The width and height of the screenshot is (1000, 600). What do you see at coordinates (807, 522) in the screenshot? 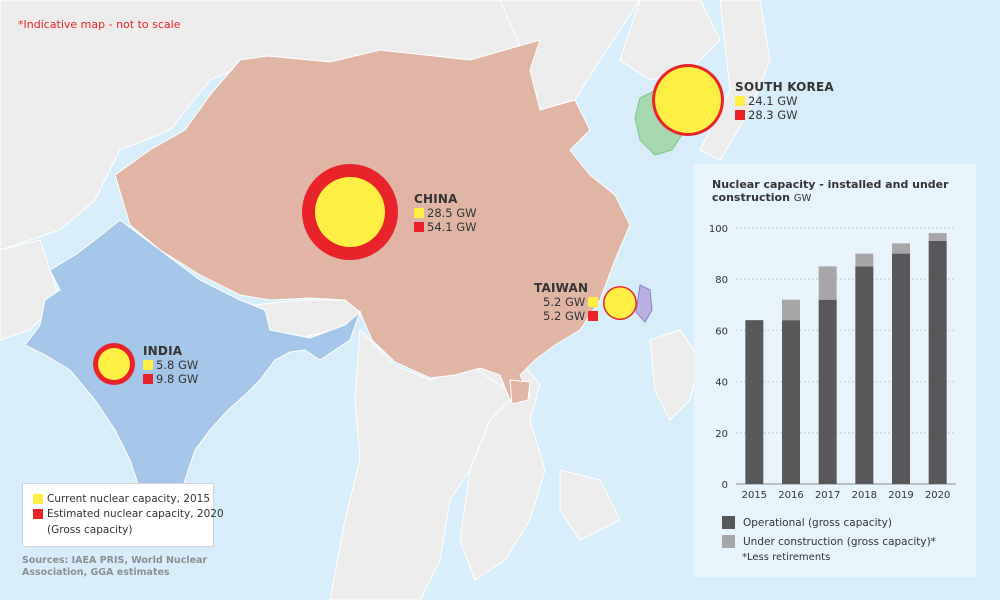
I see `chart-legend-operational: Operational (gross capacity)` at bounding box center [807, 522].